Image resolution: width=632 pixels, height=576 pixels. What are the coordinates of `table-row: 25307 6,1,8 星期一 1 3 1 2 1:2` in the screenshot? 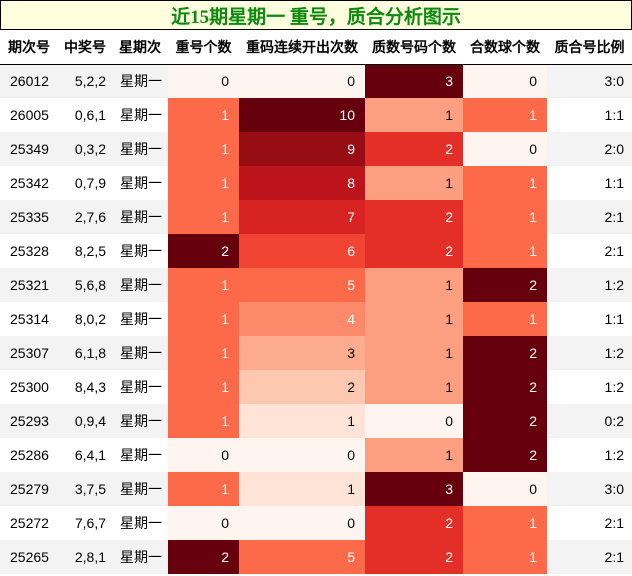 It's located at (316, 353).